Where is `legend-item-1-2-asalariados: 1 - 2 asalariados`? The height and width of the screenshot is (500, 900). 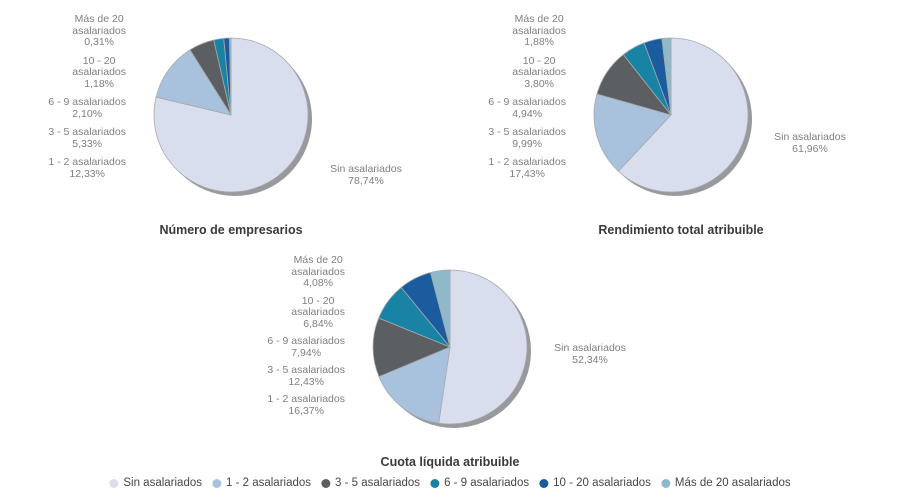 legend-item-1-2-asalariados: 1 - 2 asalariados is located at coordinates (261, 483).